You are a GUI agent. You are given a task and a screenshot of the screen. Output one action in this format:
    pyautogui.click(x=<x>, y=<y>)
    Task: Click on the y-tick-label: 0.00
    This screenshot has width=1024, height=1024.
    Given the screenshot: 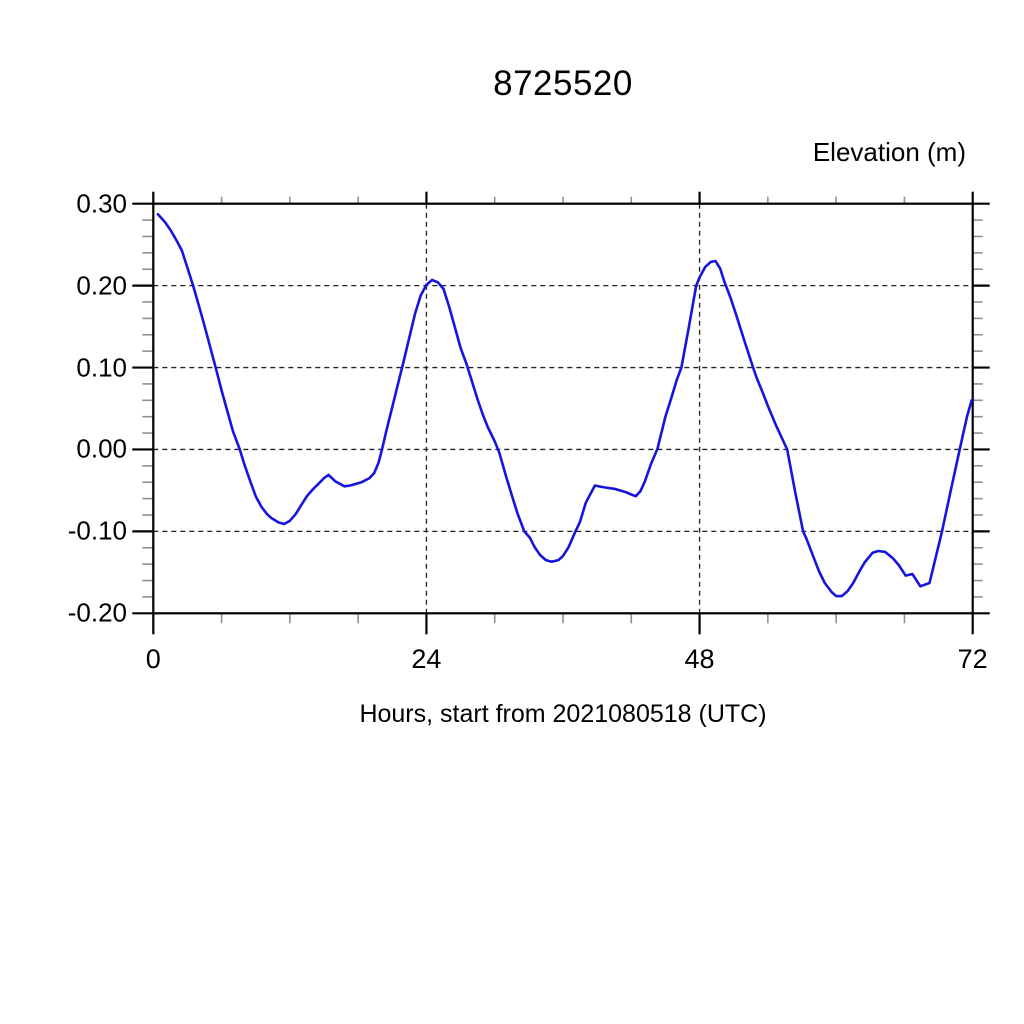 What is the action you would take?
    pyautogui.click(x=101, y=448)
    